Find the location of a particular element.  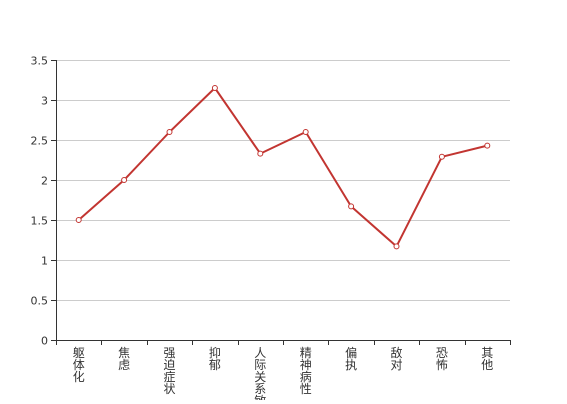

x-tick-label: 躯体化 is located at coordinates (79, 364).